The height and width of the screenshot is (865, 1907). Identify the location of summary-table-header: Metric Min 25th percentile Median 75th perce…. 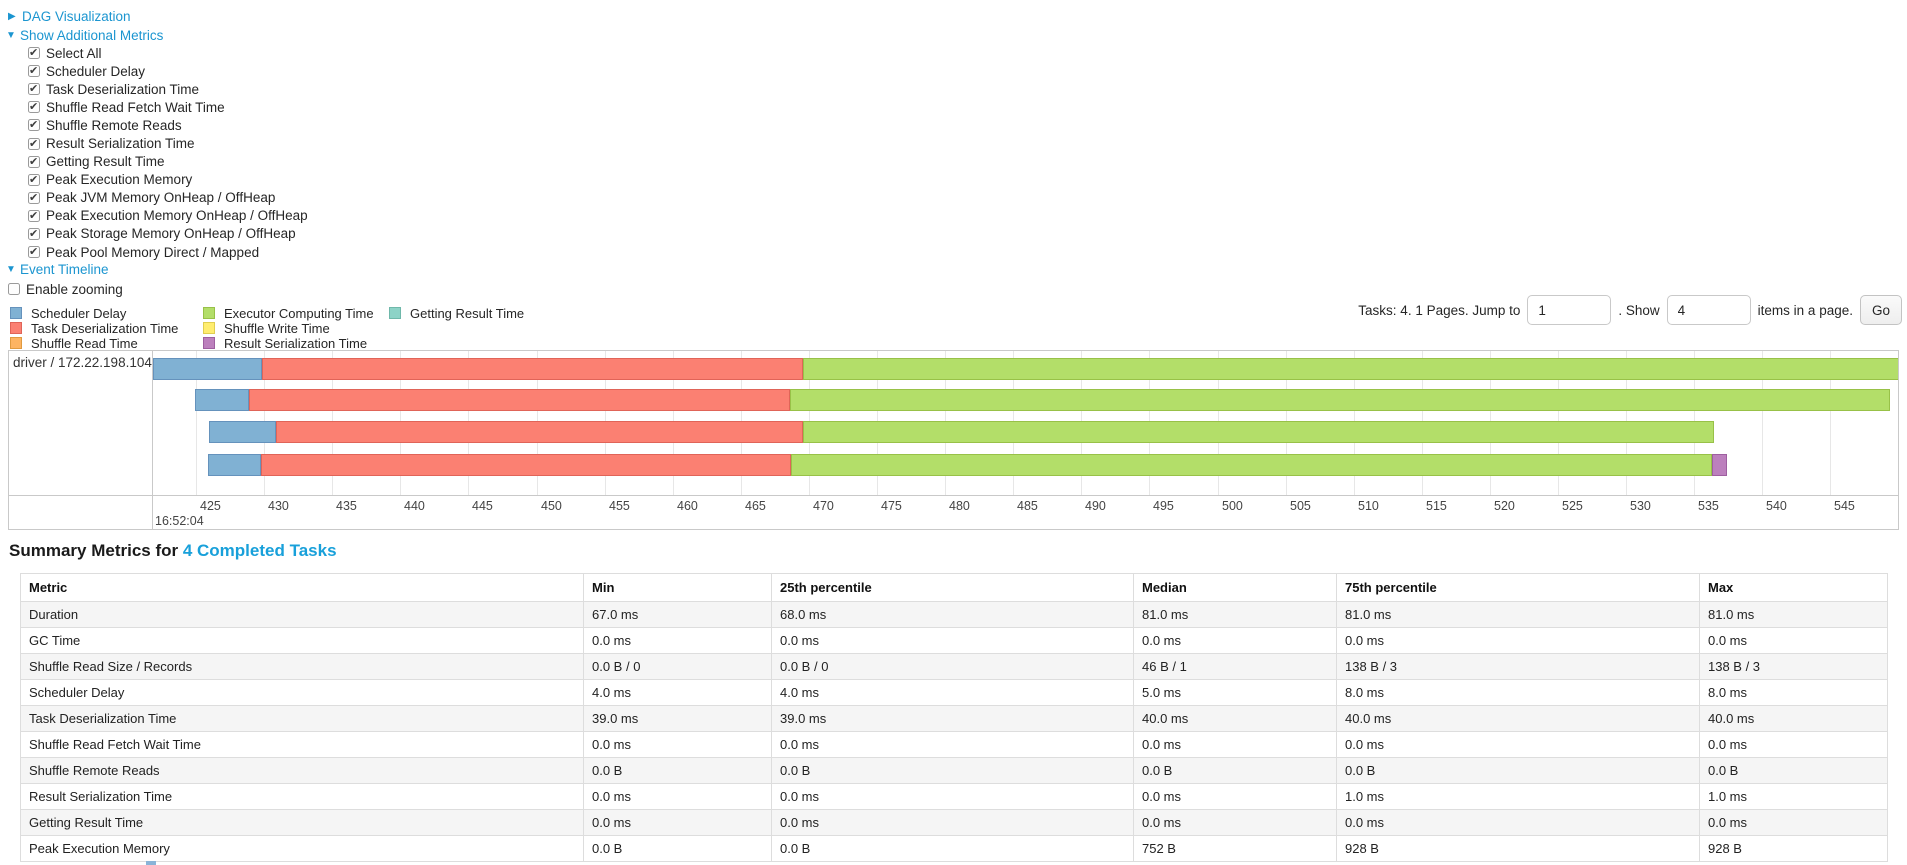
(954, 587).